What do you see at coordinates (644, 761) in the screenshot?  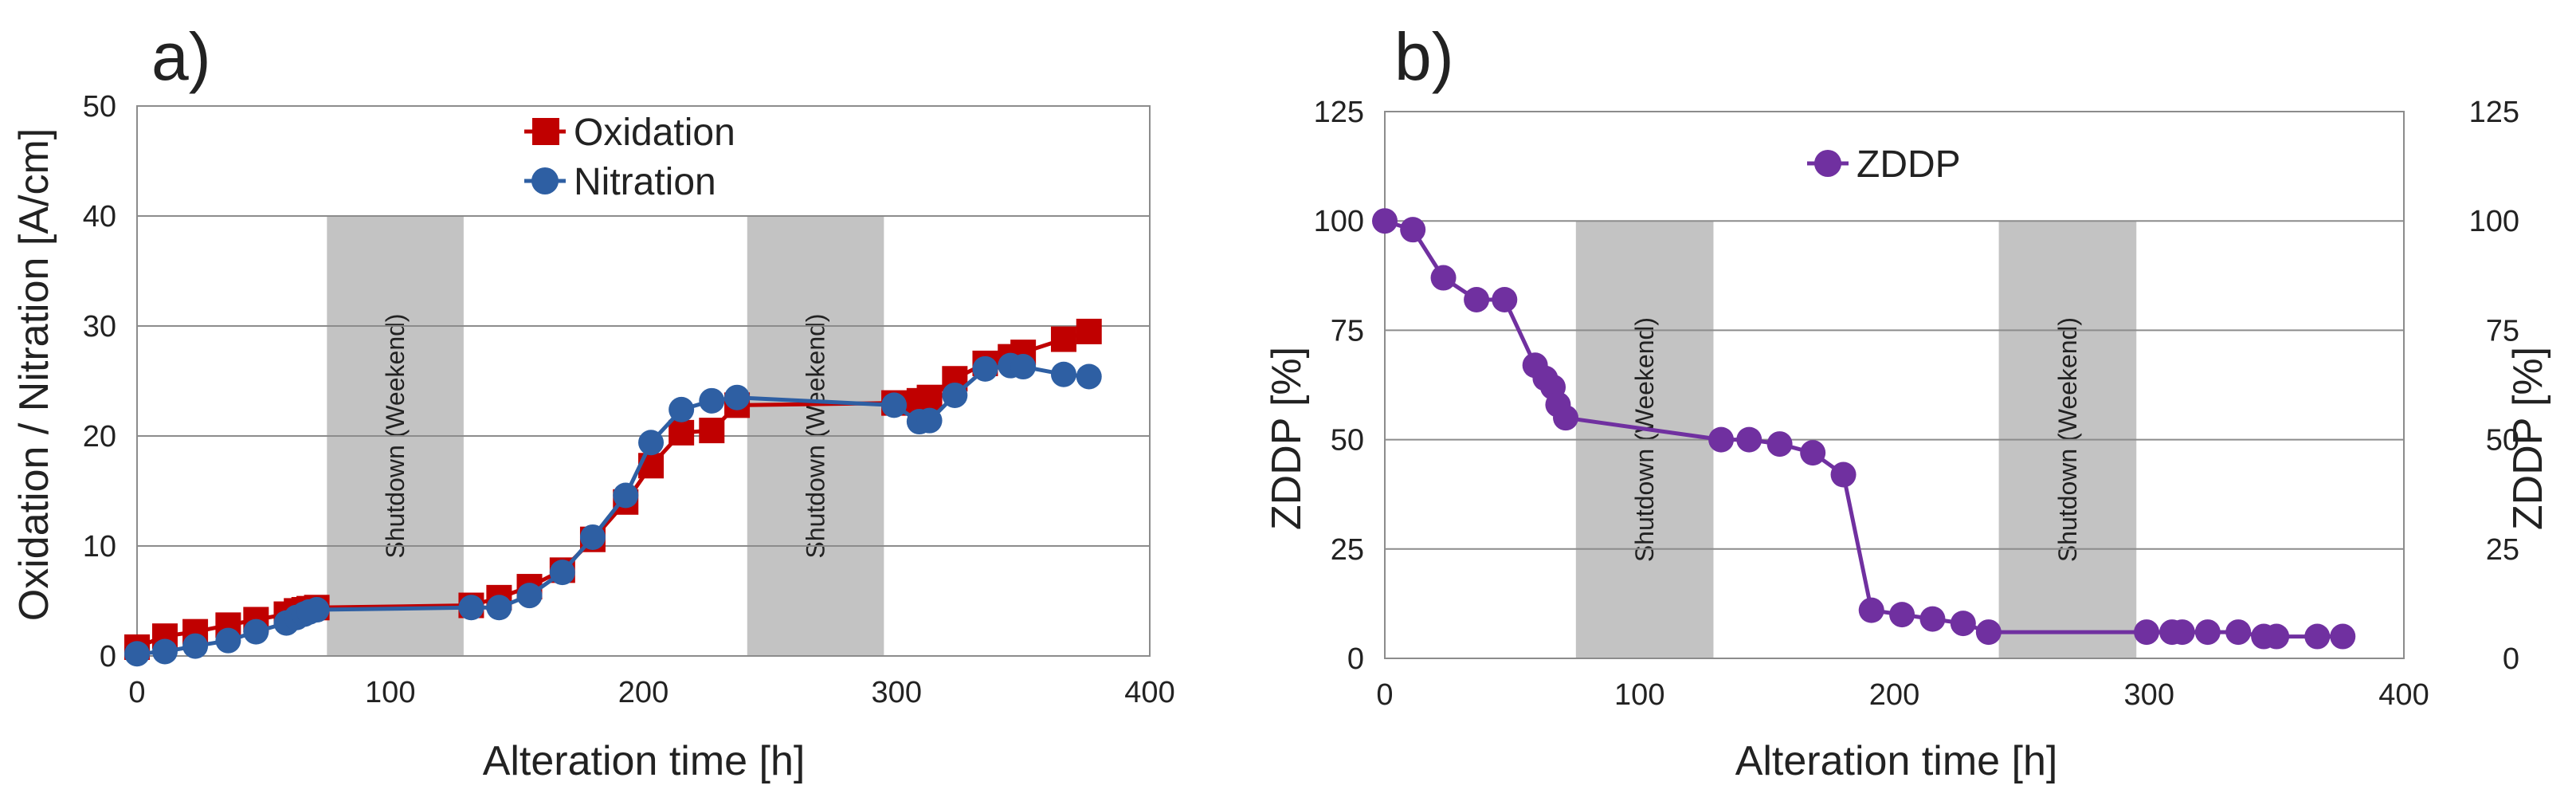 I see `panel-a-x-axis-title: Alteration time [h]` at bounding box center [644, 761].